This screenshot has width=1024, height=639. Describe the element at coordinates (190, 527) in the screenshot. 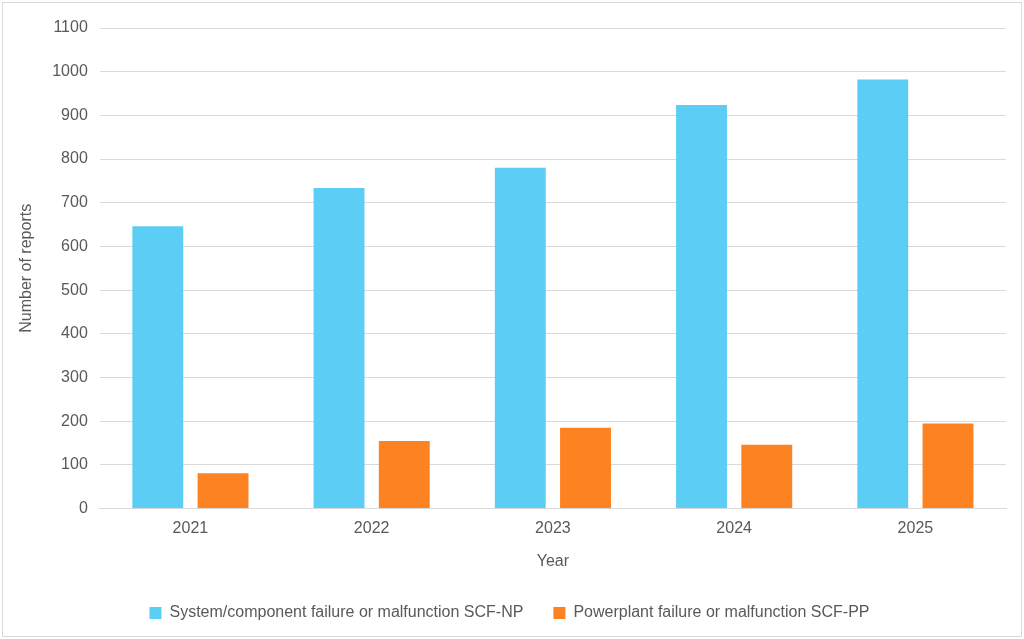

I see `x-tick-label: 2021` at that location.